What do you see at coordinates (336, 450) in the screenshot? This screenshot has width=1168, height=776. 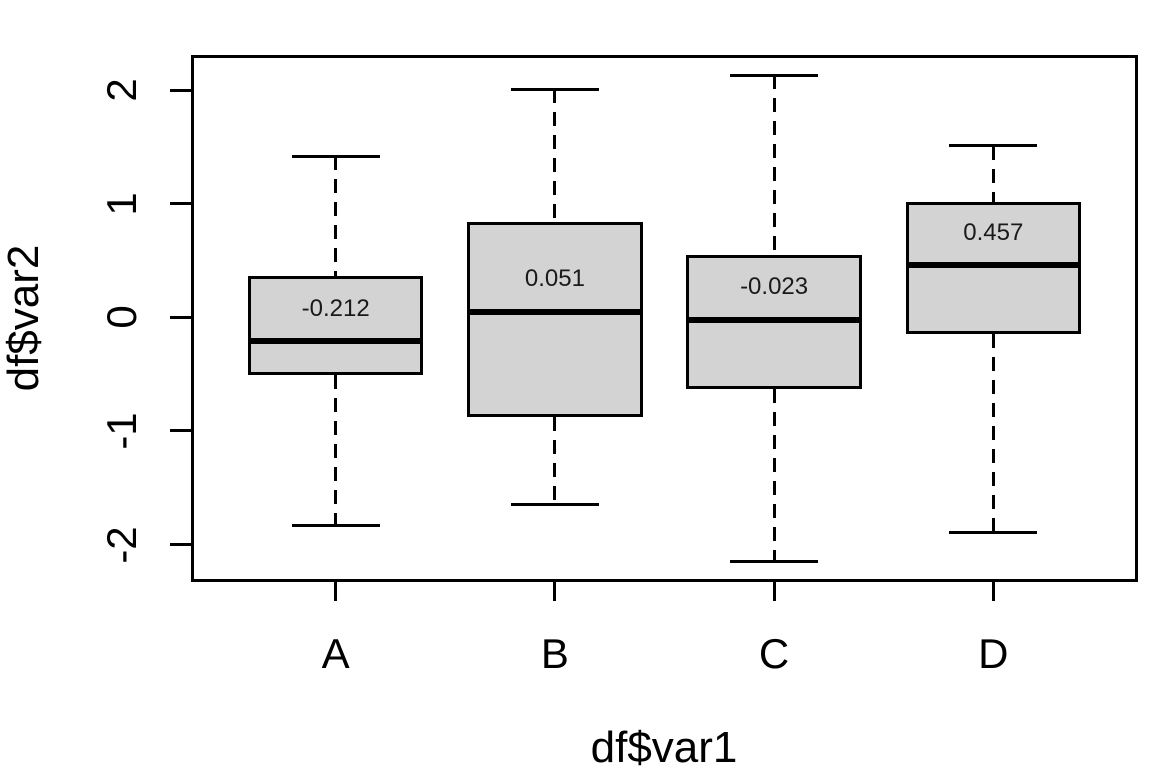 I see `lower-whisker-A` at bounding box center [336, 450].